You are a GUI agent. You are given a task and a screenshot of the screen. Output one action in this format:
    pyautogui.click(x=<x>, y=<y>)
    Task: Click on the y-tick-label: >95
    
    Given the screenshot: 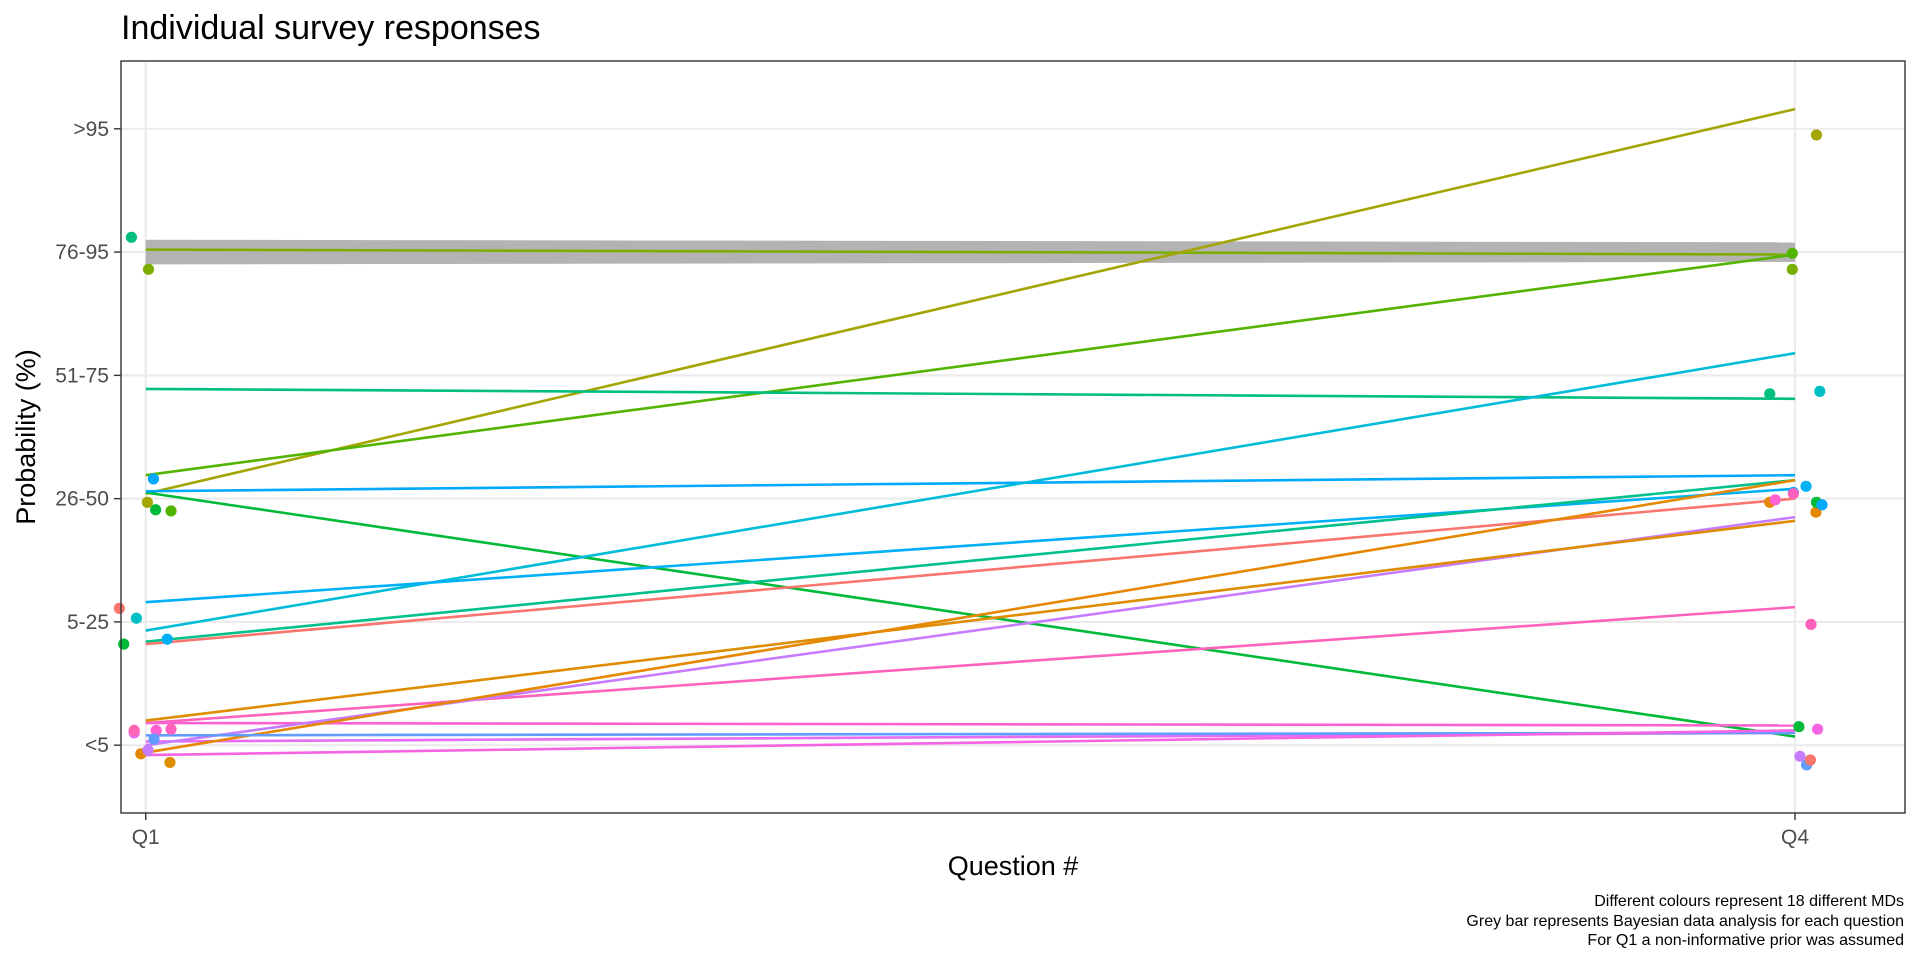 What is the action you would take?
    pyautogui.click(x=91, y=129)
    